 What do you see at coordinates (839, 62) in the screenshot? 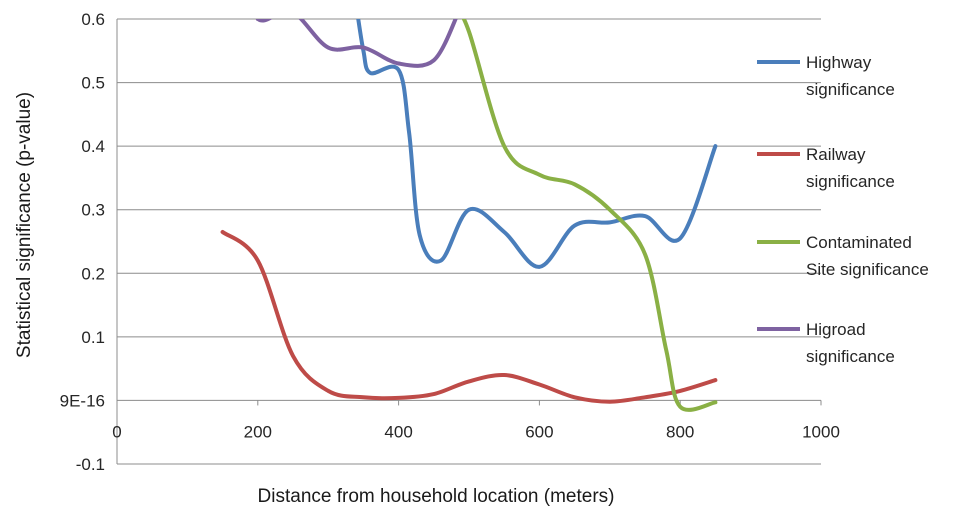
I see `legend-label: Highway` at bounding box center [839, 62].